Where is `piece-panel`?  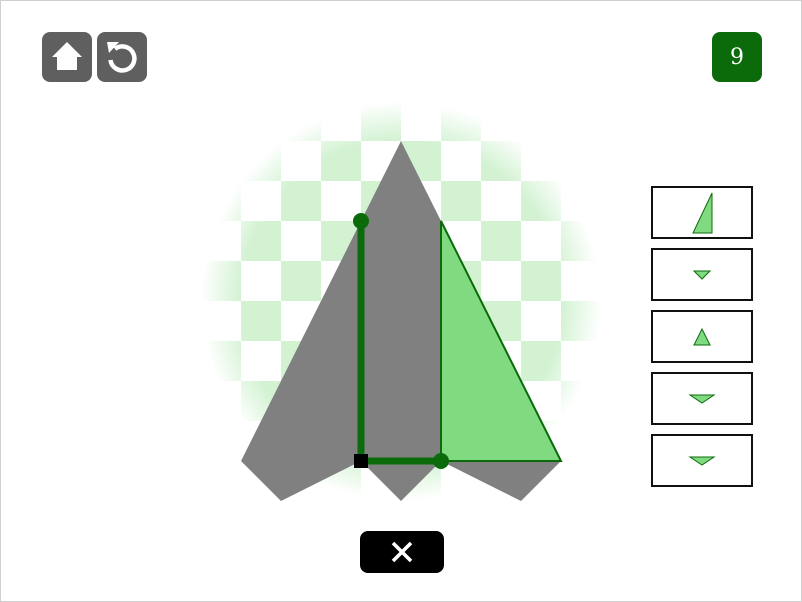 piece-panel is located at coordinates (702, 341).